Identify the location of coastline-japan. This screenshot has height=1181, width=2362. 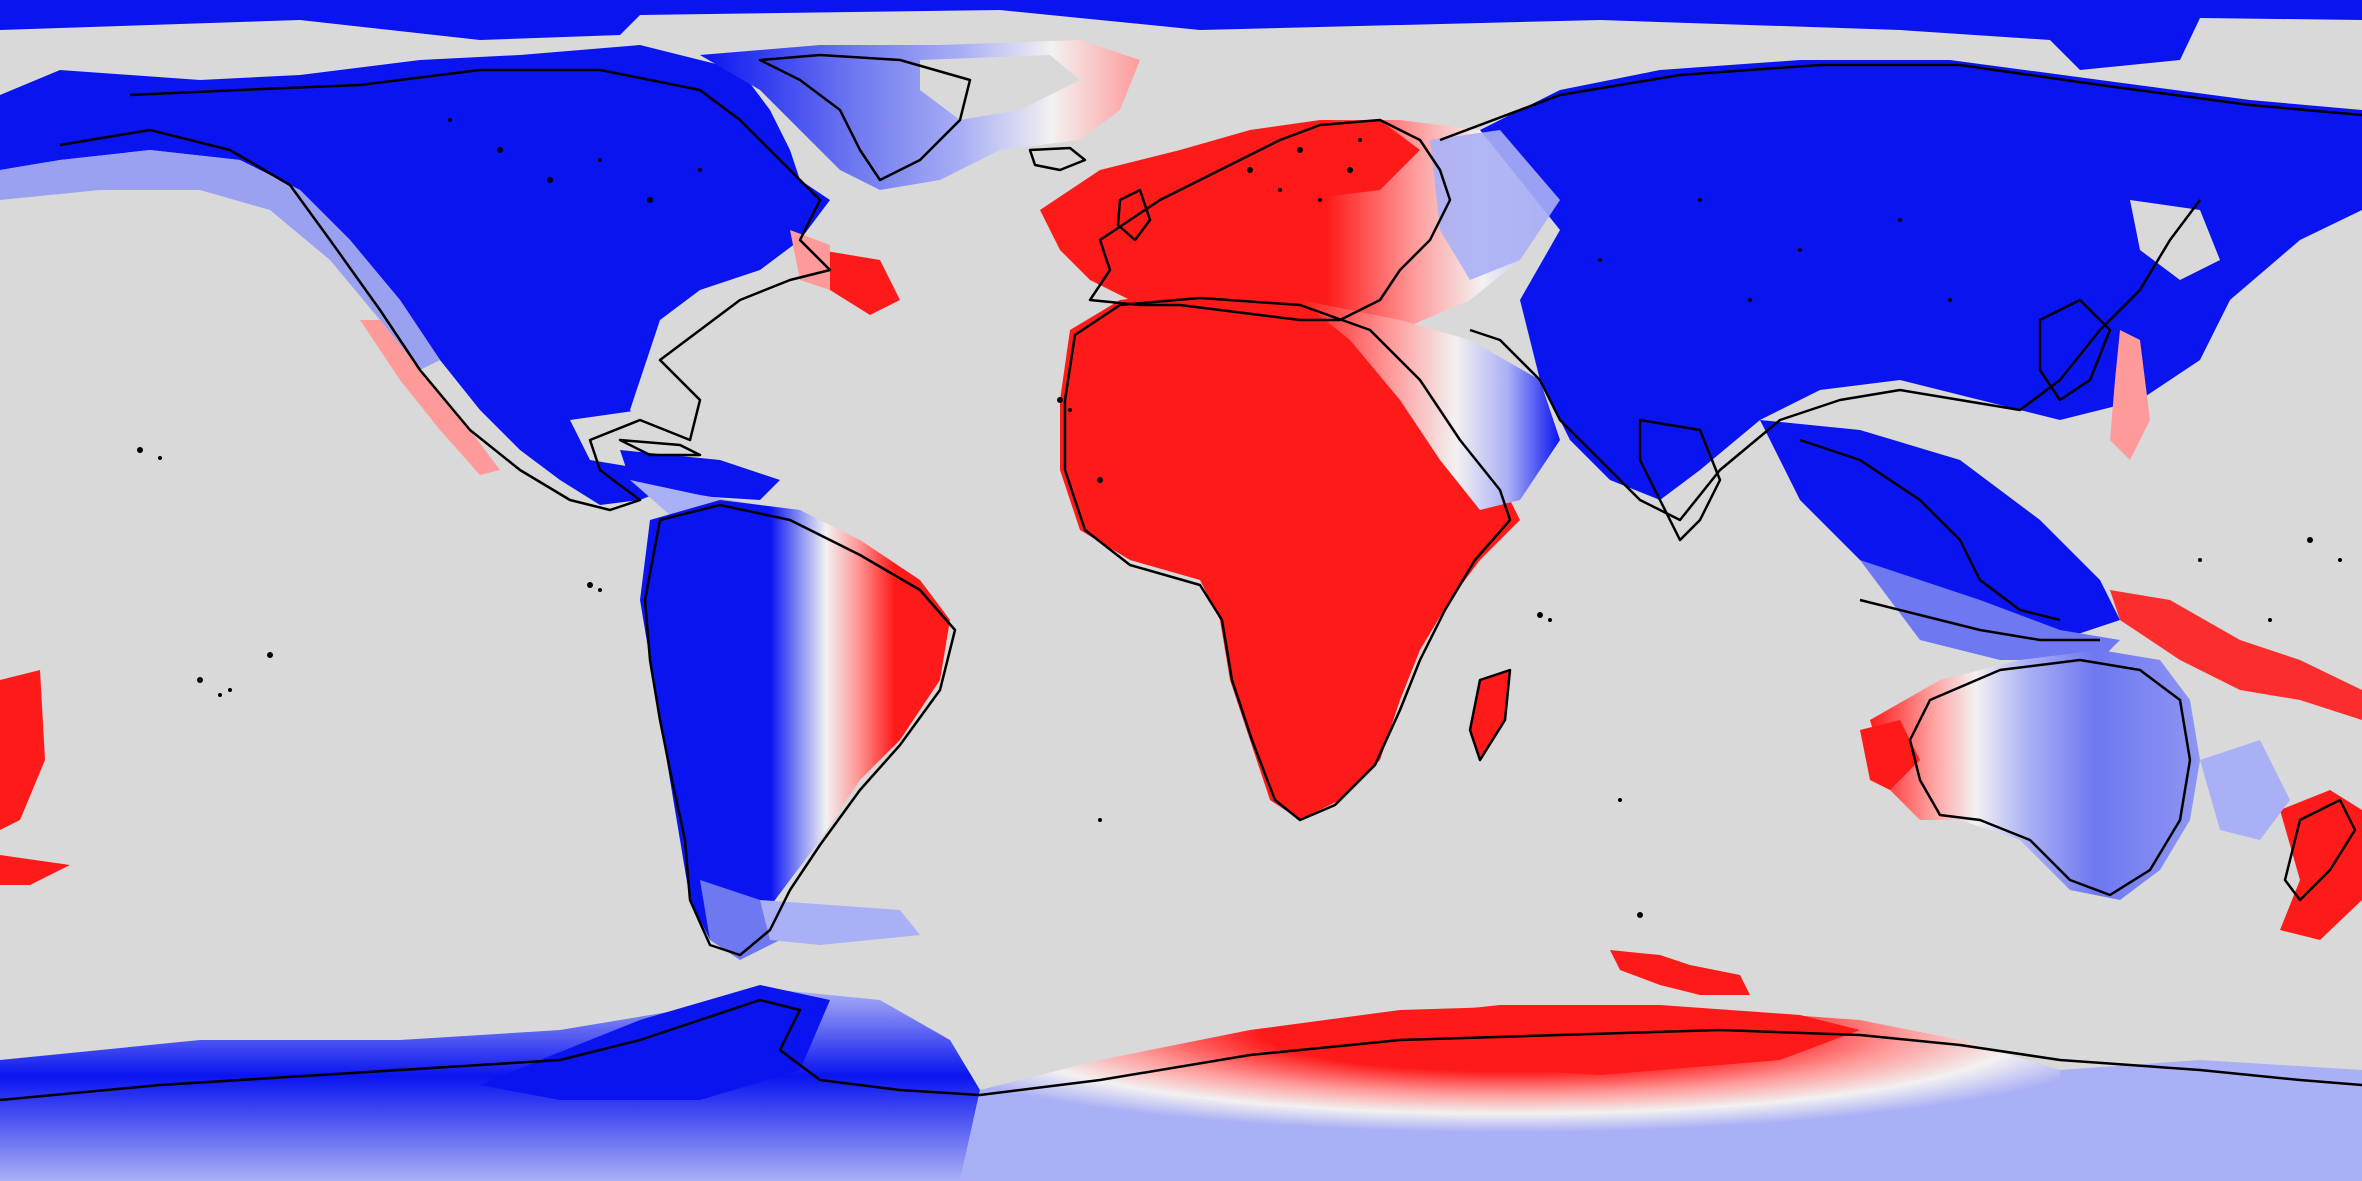
(2075, 350).